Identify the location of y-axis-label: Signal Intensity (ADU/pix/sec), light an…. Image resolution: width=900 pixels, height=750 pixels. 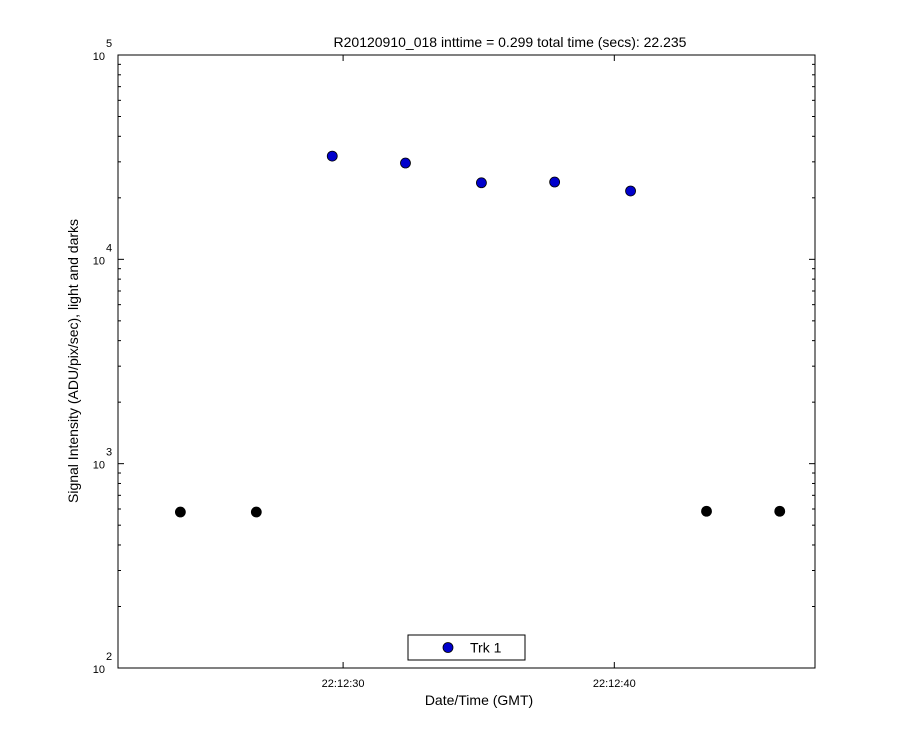
(73, 361).